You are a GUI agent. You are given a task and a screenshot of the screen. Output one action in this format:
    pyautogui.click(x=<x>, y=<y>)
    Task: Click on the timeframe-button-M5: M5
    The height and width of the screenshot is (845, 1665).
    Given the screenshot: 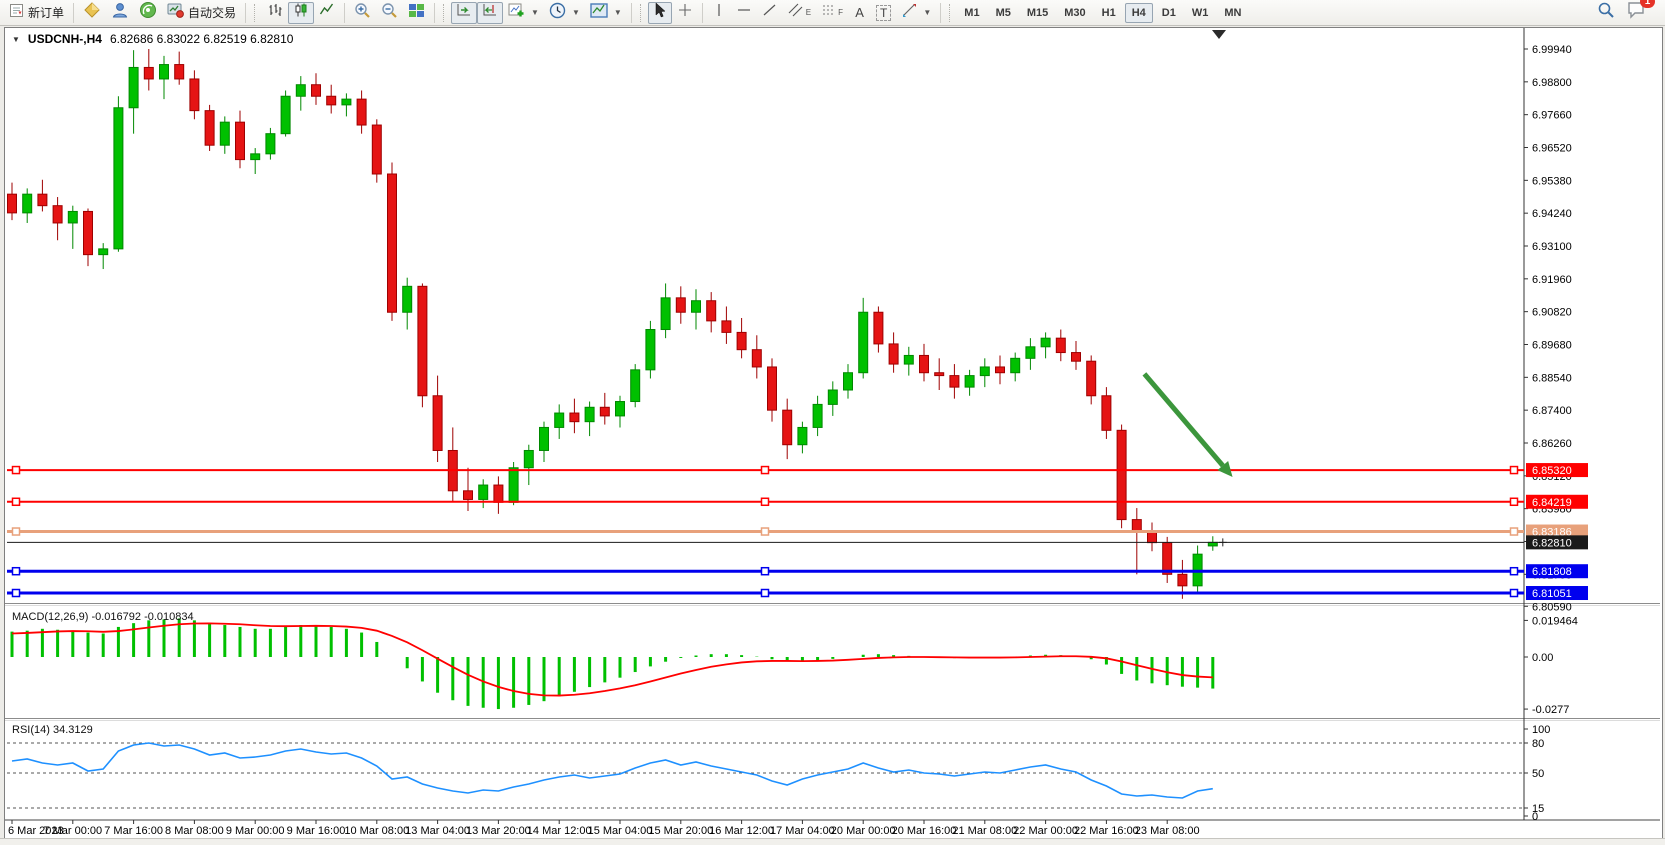 What is the action you would take?
    pyautogui.click(x=1003, y=12)
    